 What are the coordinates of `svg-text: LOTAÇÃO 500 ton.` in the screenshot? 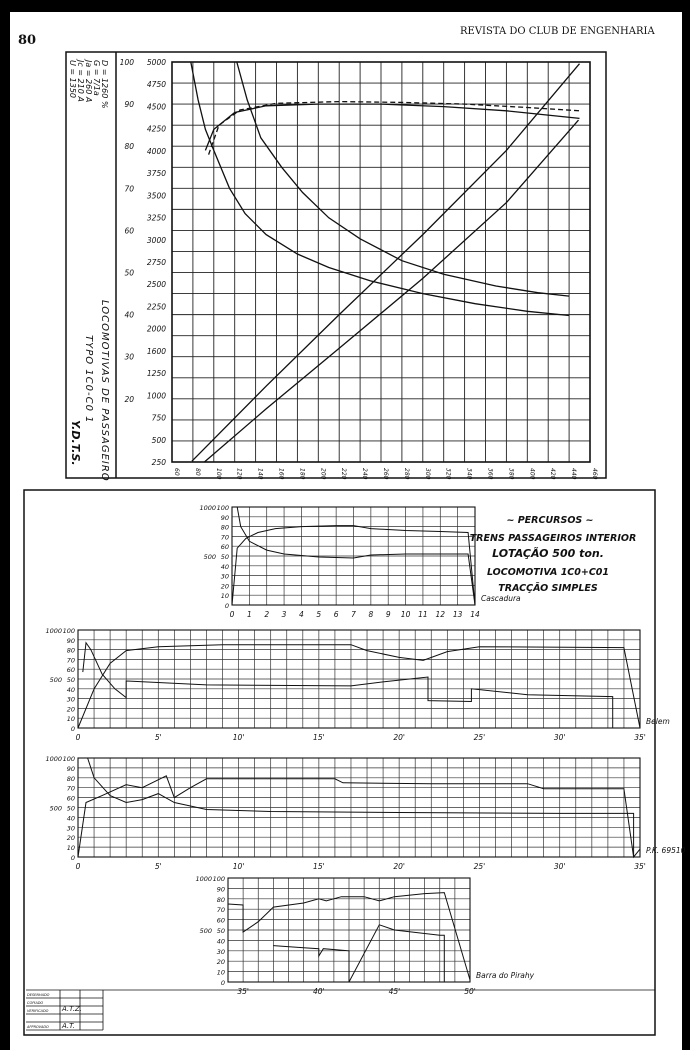 It's located at (548, 553).